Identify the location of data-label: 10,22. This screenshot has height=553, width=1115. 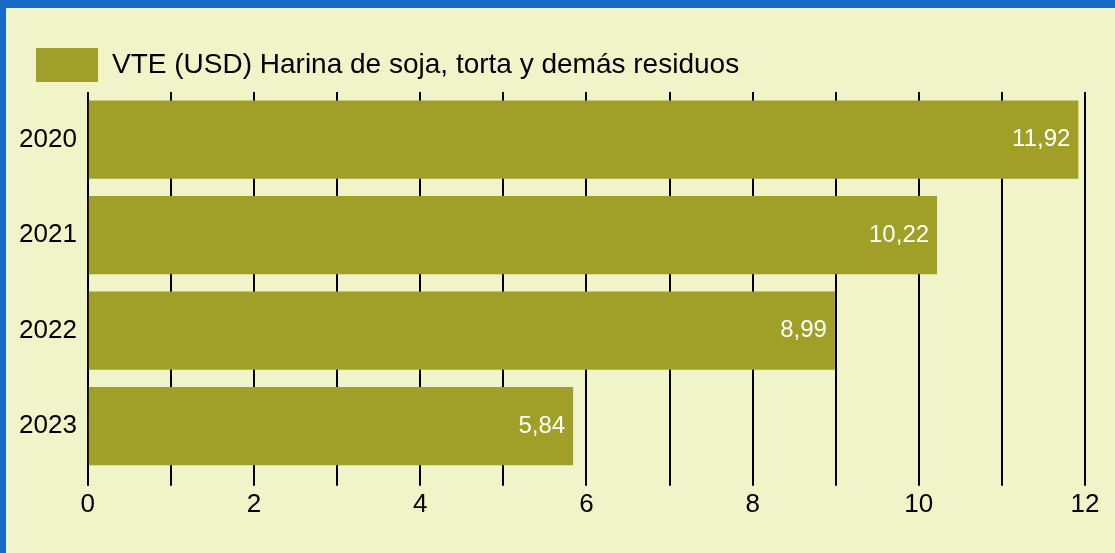
(899, 233).